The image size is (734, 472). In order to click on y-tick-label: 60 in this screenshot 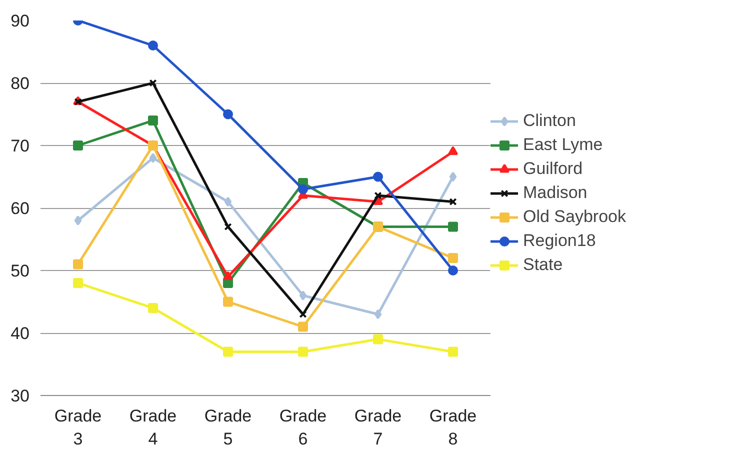, I will do `click(20, 208)`.